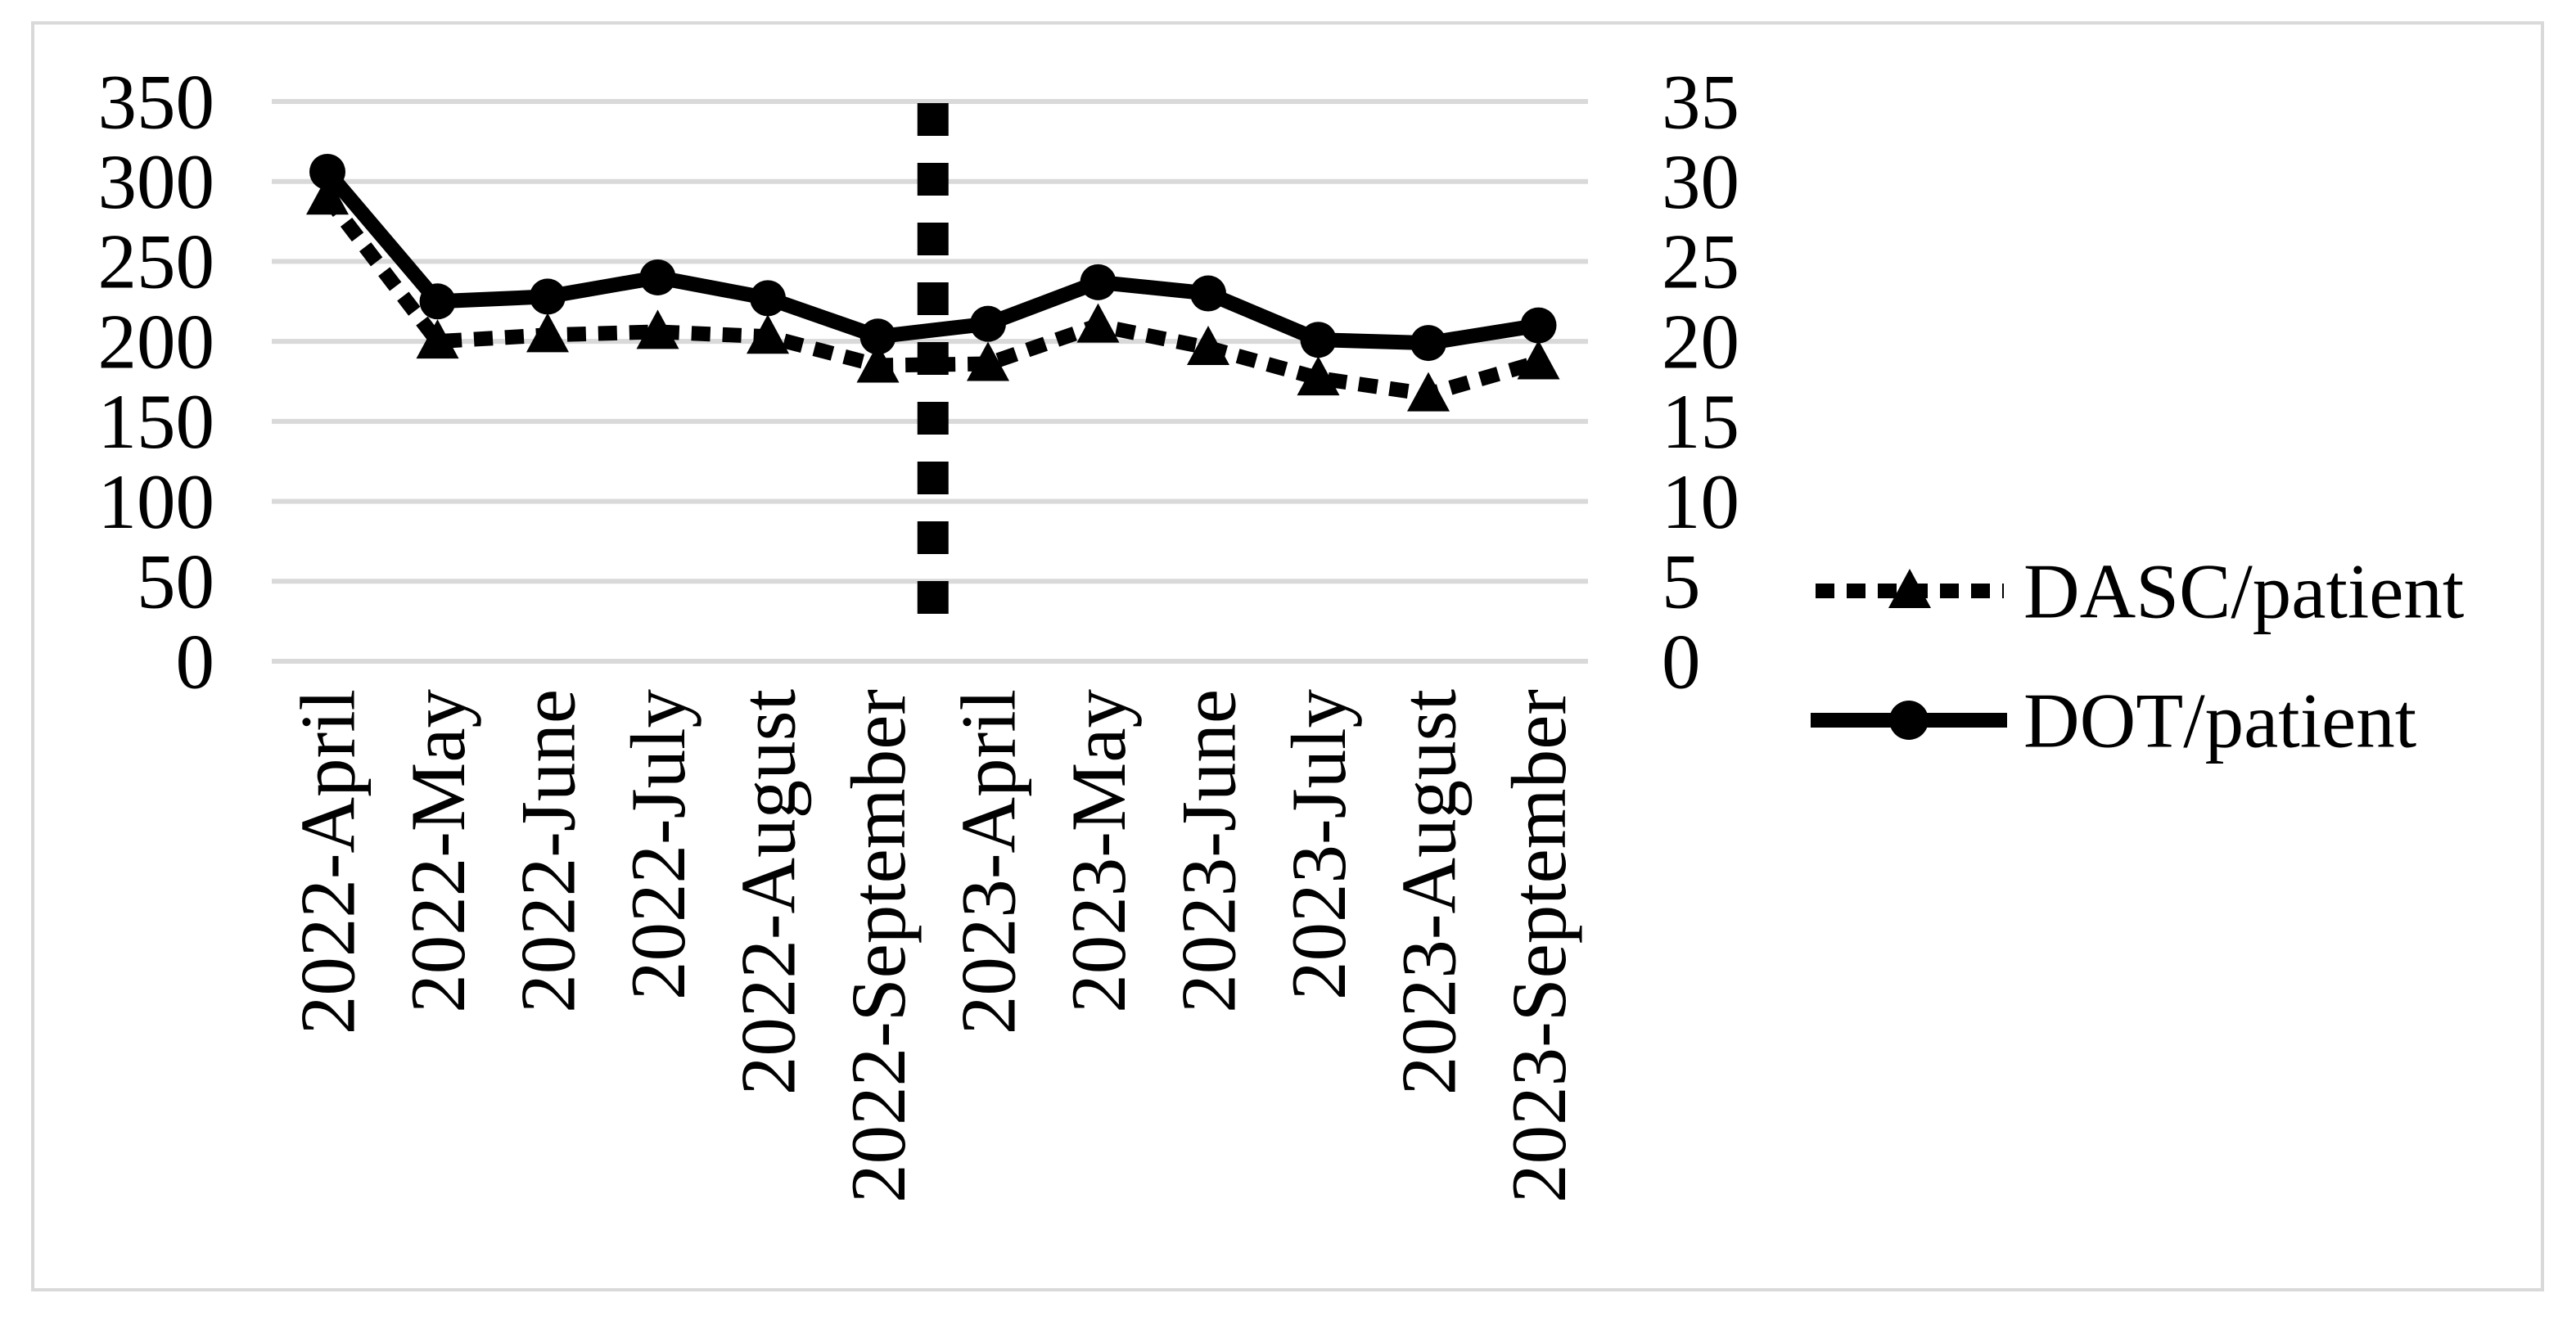 This screenshot has width=2576, height=1325. I want to click on x-axis-label: 2022-June, so click(547, 851).